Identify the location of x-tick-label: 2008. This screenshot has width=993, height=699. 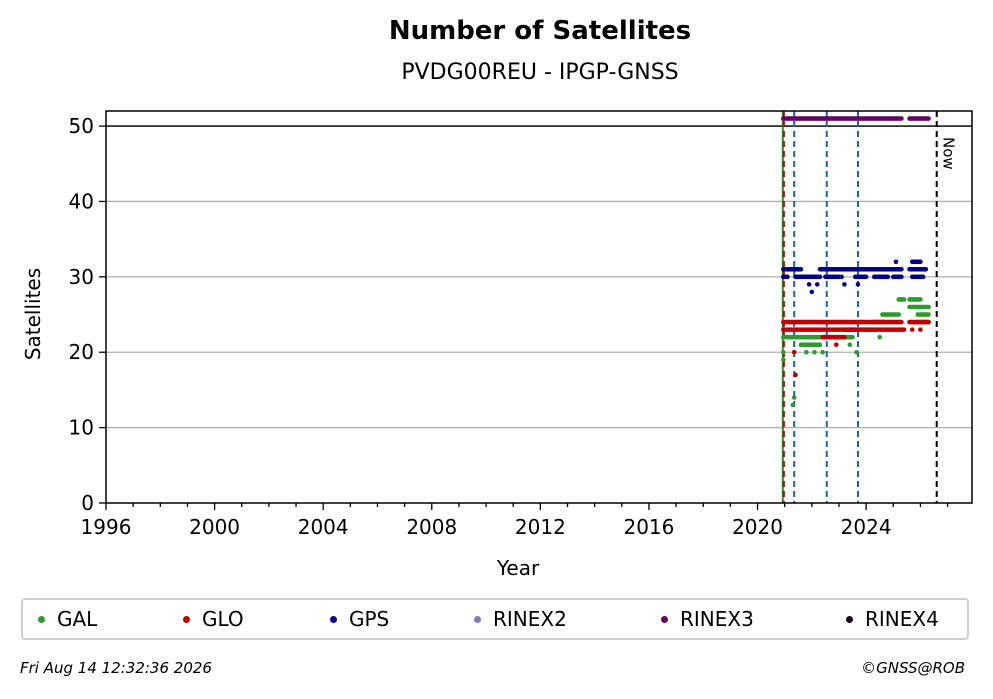
(431, 527).